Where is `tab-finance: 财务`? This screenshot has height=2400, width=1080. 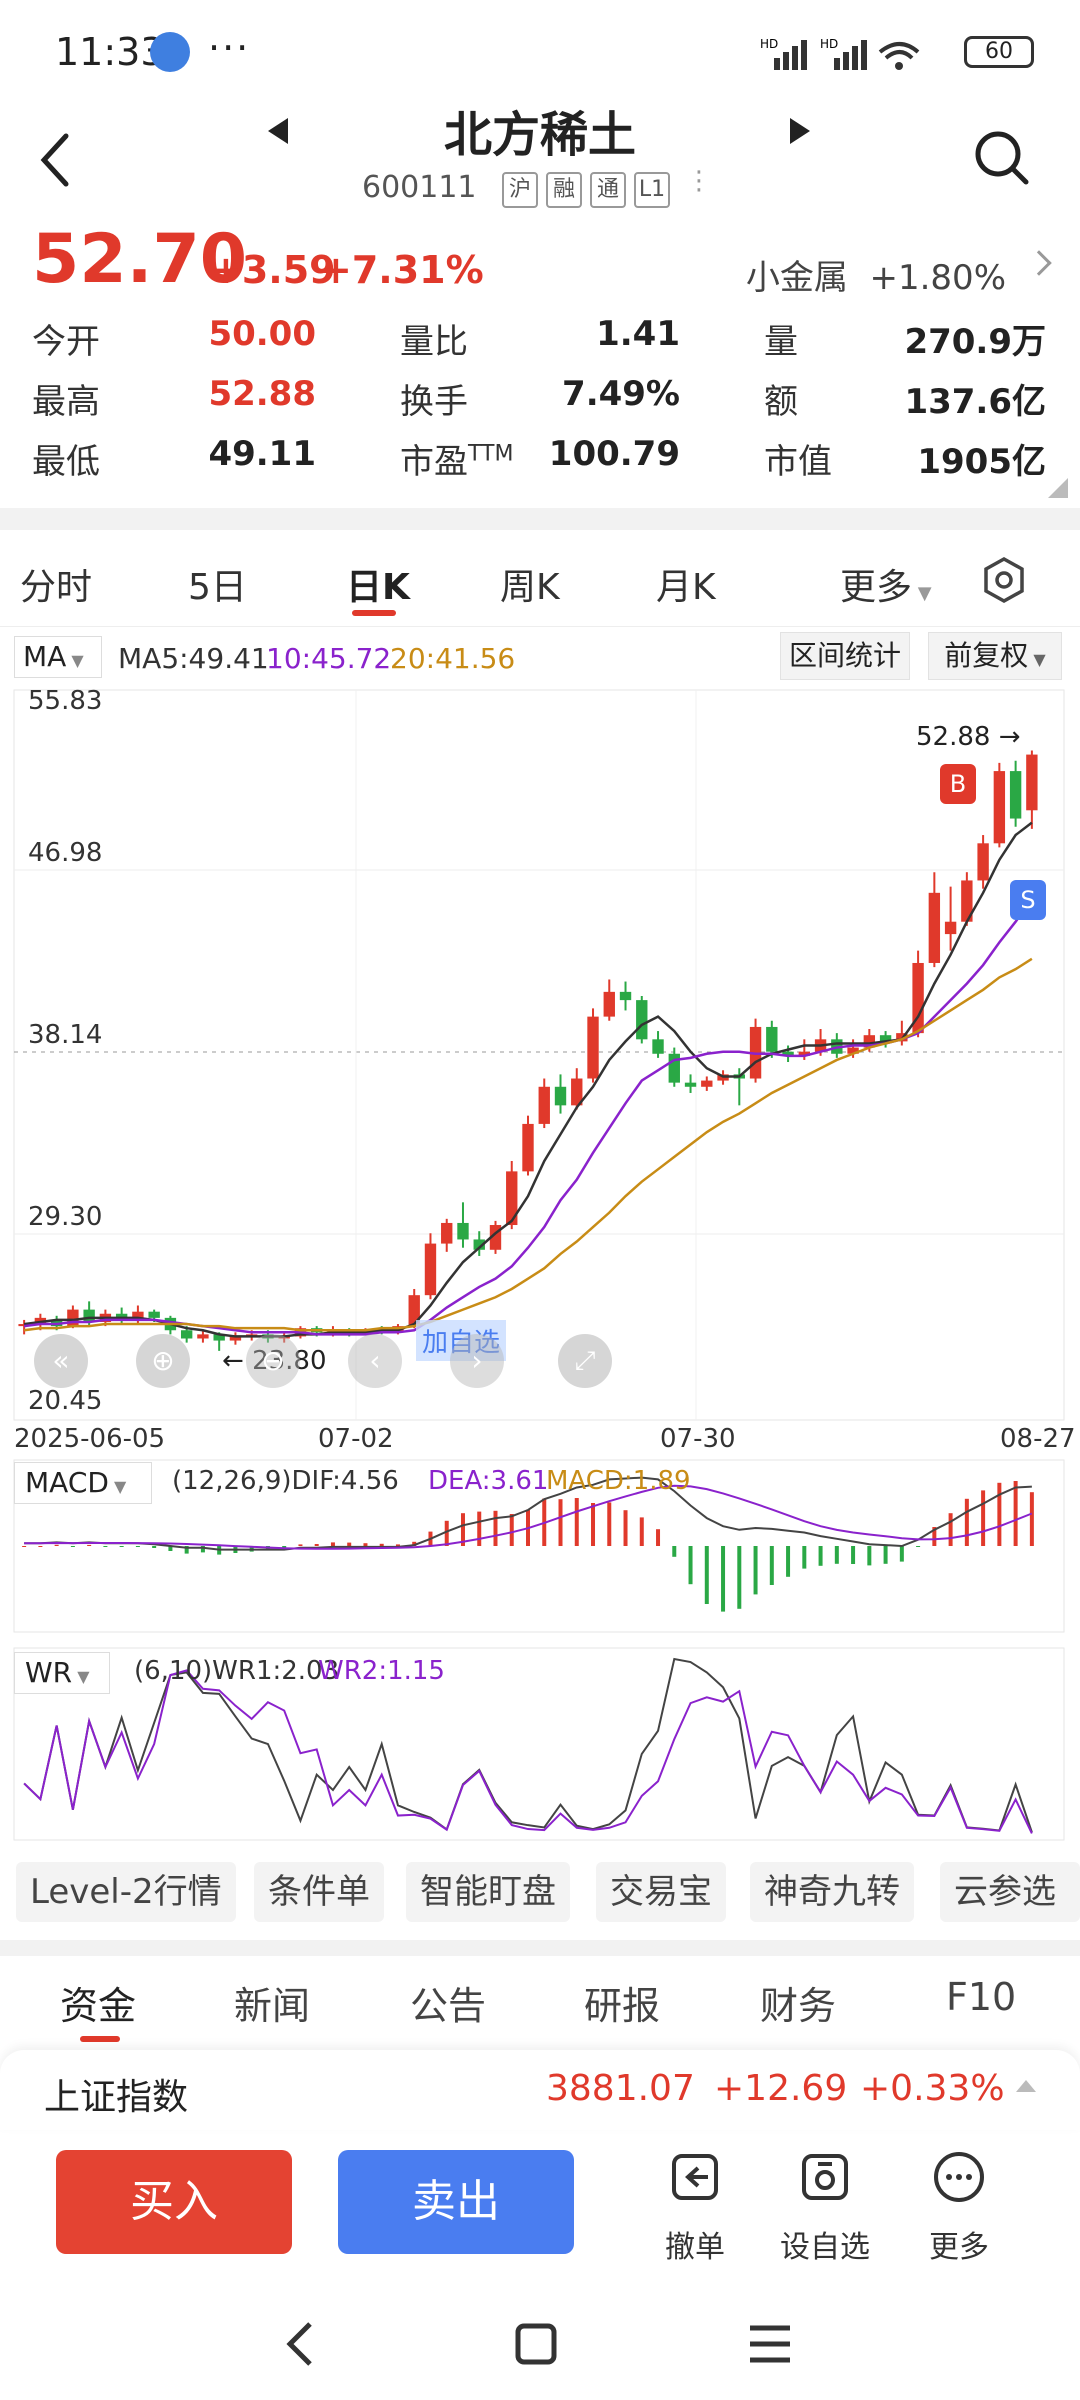 tab-finance: 财务 is located at coordinates (798, 2006).